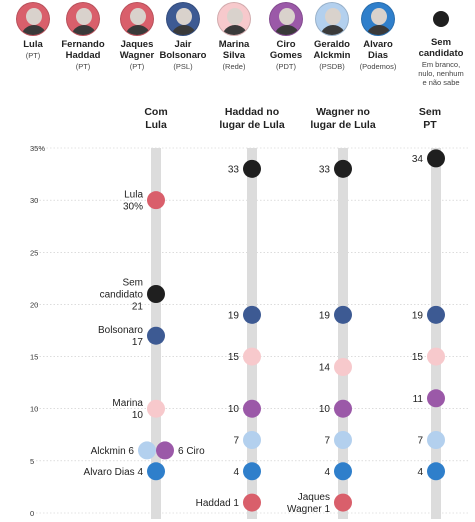 The width and height of the screenshot is (475, 522). Describe the element at coordinates (183, 50) in the screenshot. I see `candidate-name: Jair Bolsonaro` at that location.